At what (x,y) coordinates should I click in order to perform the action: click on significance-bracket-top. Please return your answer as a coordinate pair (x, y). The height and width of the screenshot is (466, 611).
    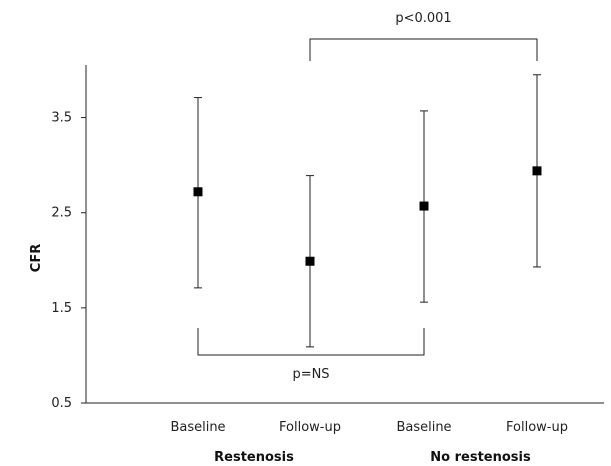
    Looking at the image, I should click on (423, 49).